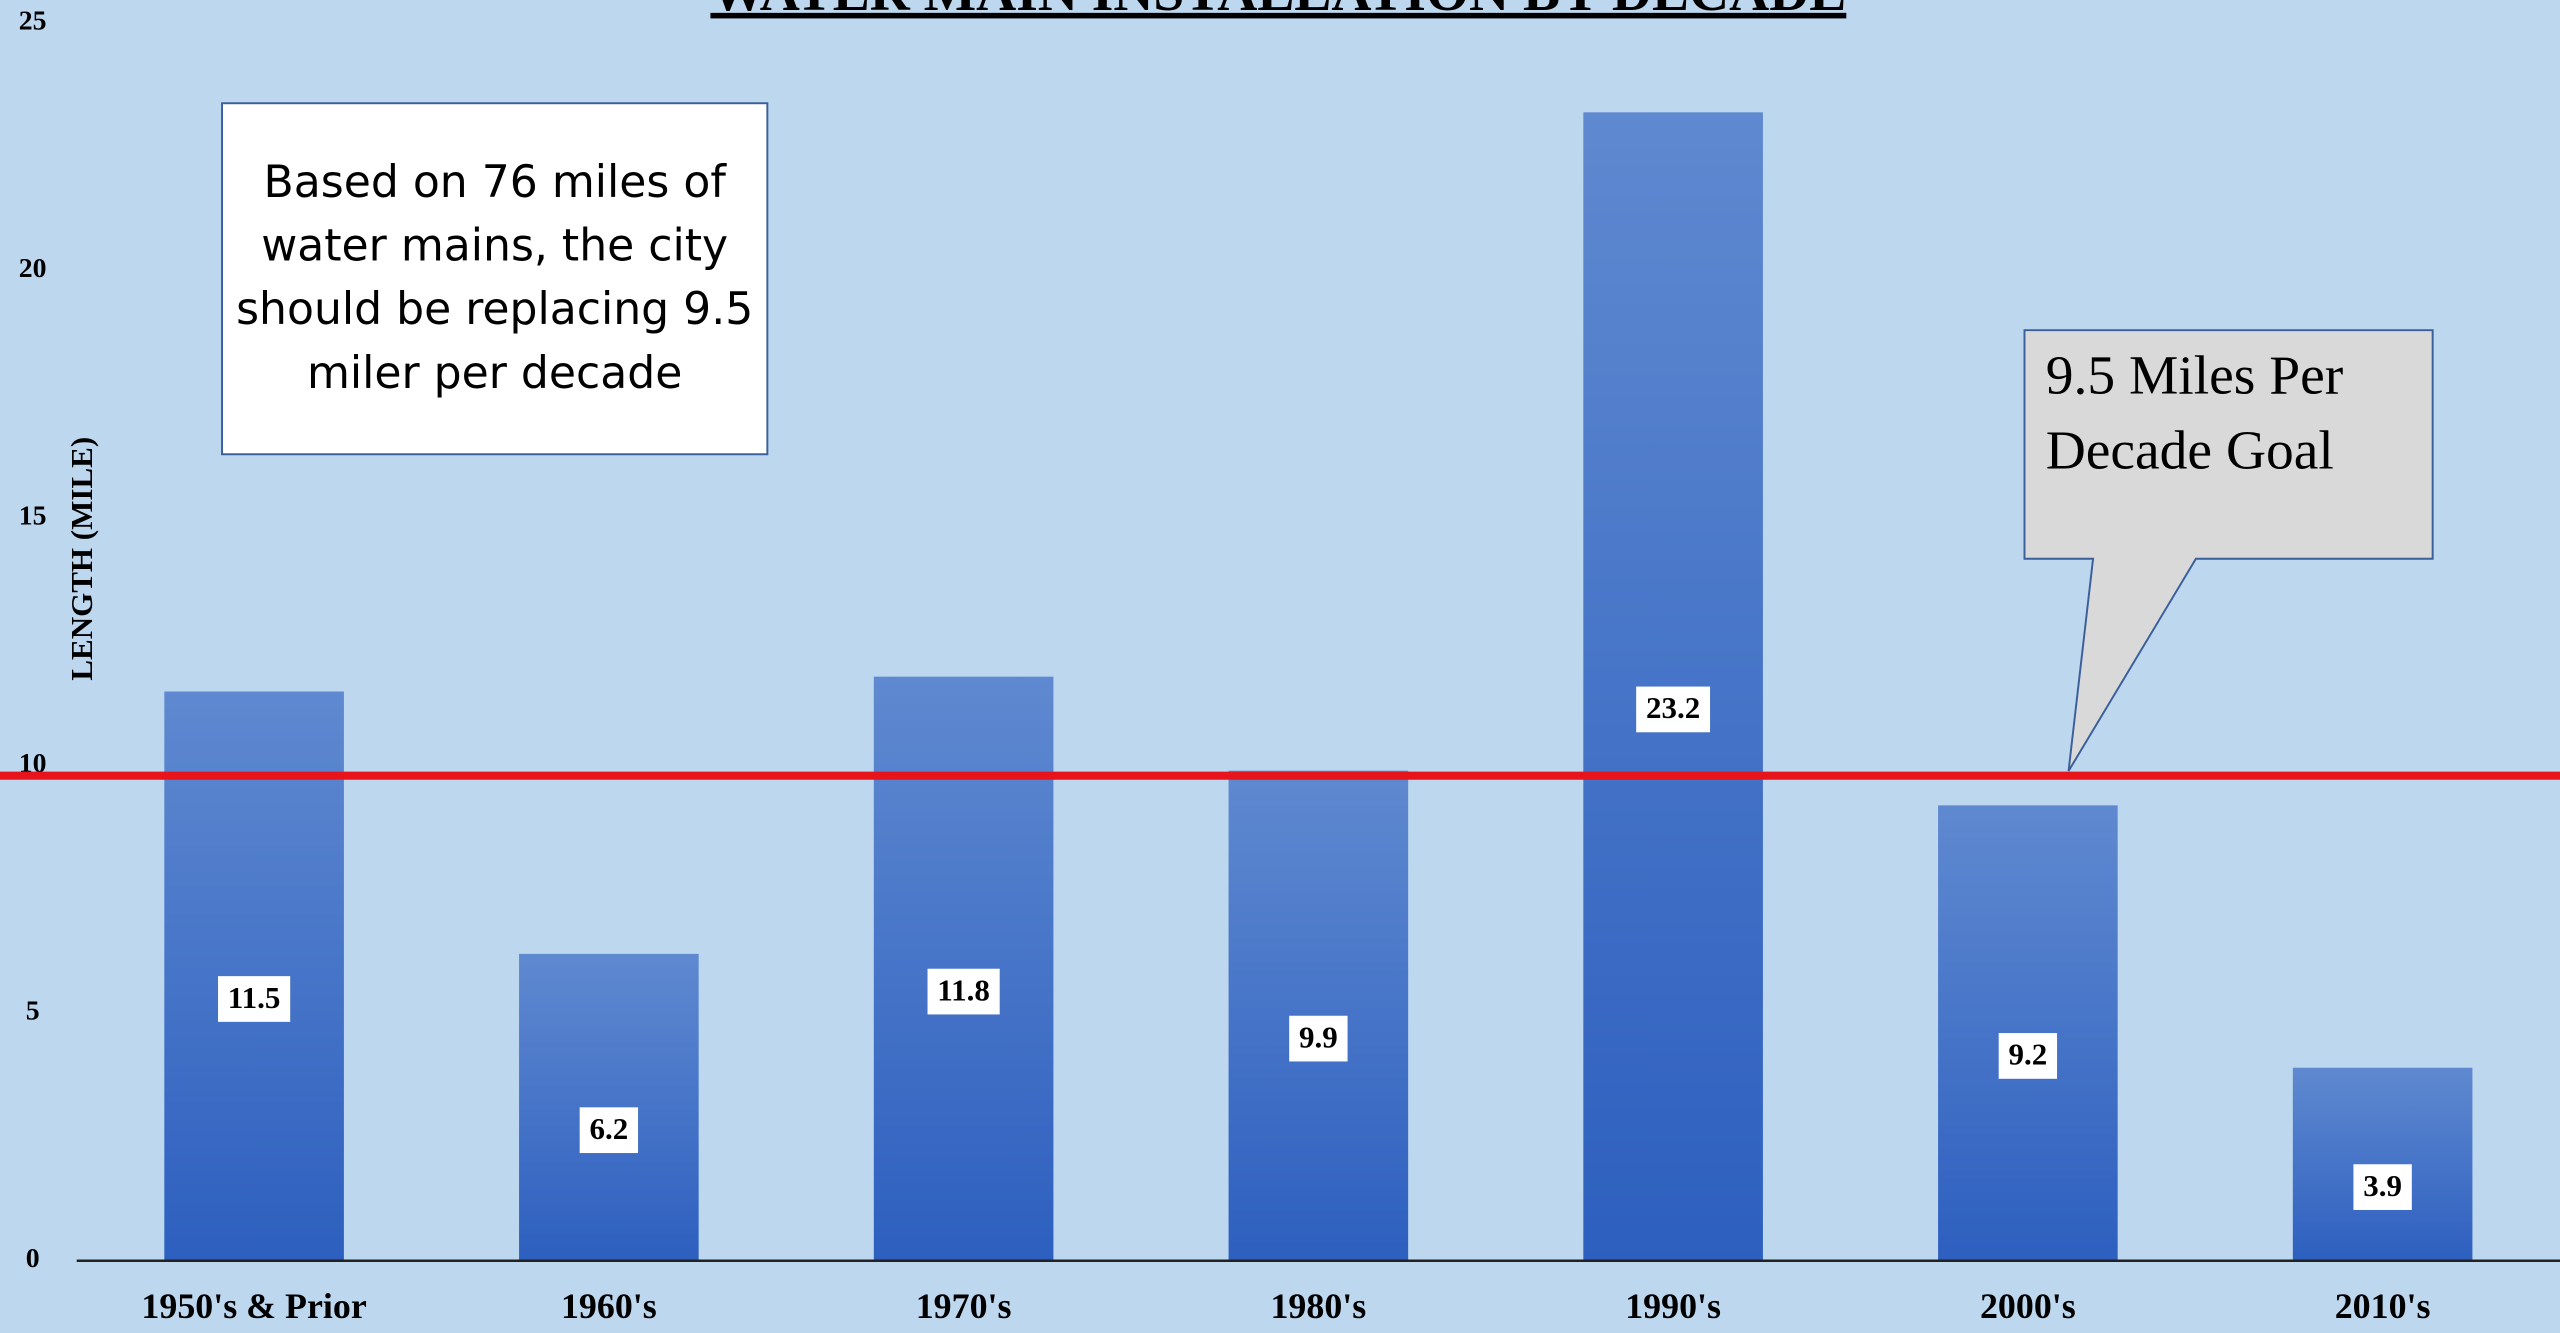  I want to click on note-text: miler per decade, so click(494, 373).